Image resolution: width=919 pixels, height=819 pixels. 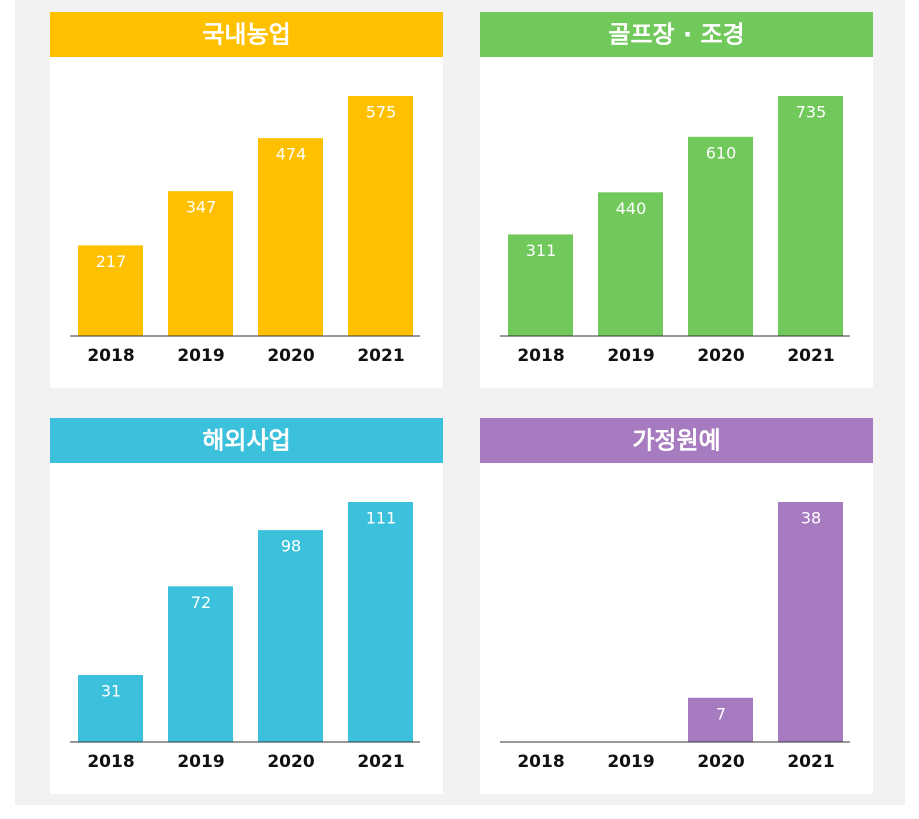 What do you see at coordinates (541, 250) in the screenshot?
I see `value-label: 311` at bounding box center [541, 250].